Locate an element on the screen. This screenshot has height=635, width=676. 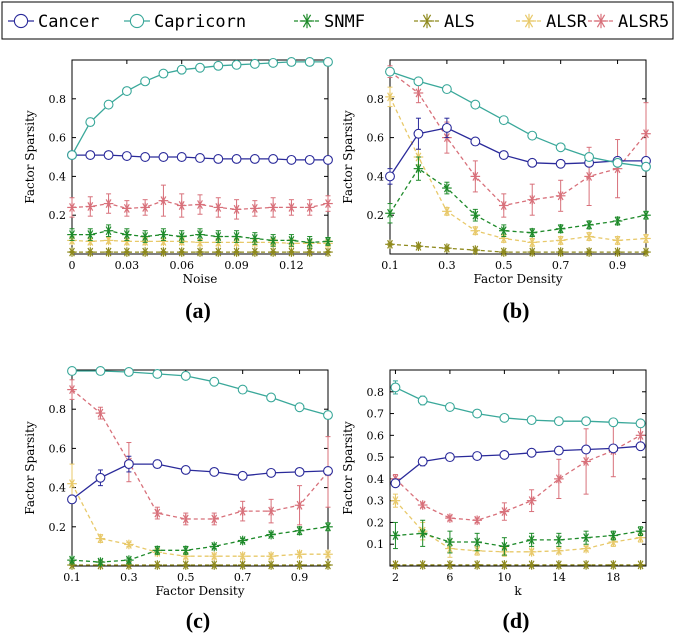
legend-marker is located at coordinates (529, 21).